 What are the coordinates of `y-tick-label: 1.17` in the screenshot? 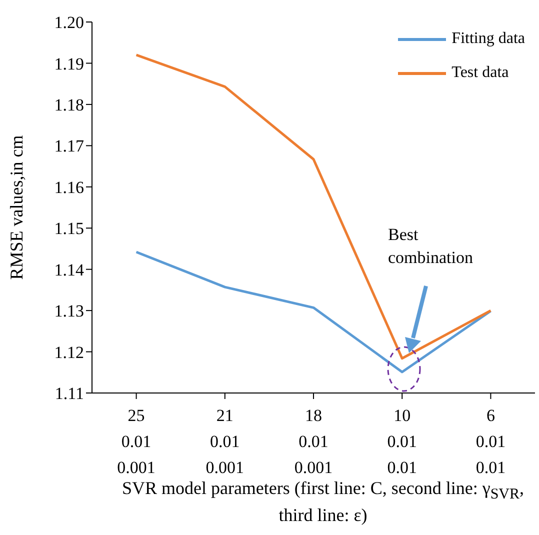 It's located at (69, 146).